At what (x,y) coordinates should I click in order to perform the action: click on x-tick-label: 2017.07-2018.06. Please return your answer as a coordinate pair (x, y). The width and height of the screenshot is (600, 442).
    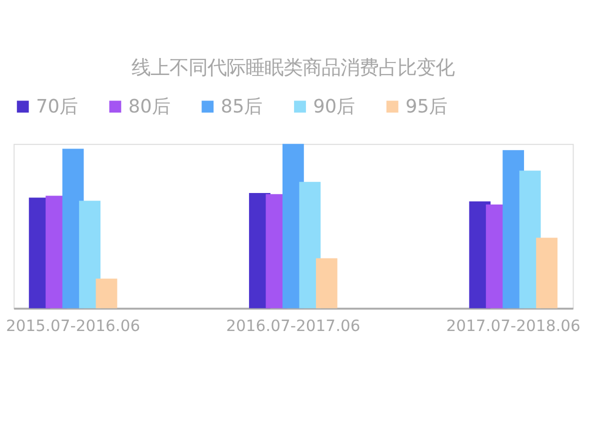
    Looking at the image, I should click on (513, 326).